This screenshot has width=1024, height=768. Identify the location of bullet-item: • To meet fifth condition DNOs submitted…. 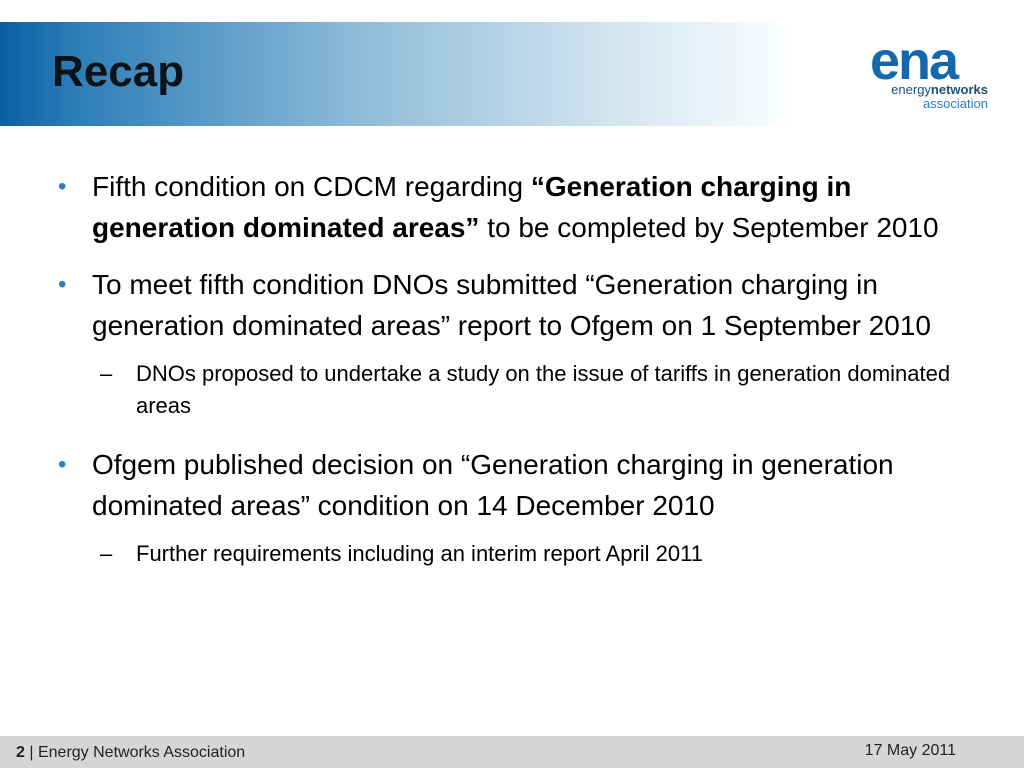
(523, 305).